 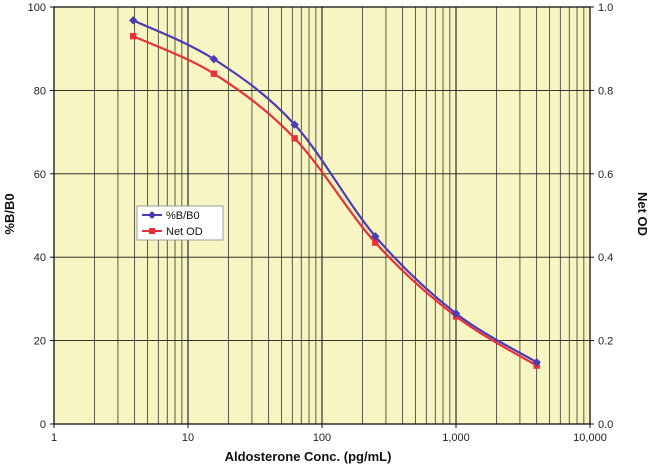 I want to click on y-axis-title: %B/B0, so click(x=9, y=213).